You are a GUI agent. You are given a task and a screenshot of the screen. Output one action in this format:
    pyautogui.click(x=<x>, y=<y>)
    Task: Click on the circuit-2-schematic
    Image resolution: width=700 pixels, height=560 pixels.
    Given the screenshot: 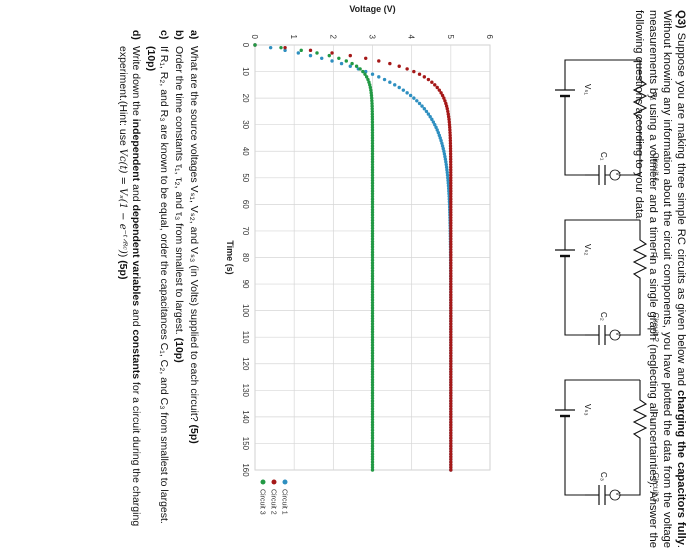 What is the action you would take?
    pyautogui.click(x=601, y=282)
    